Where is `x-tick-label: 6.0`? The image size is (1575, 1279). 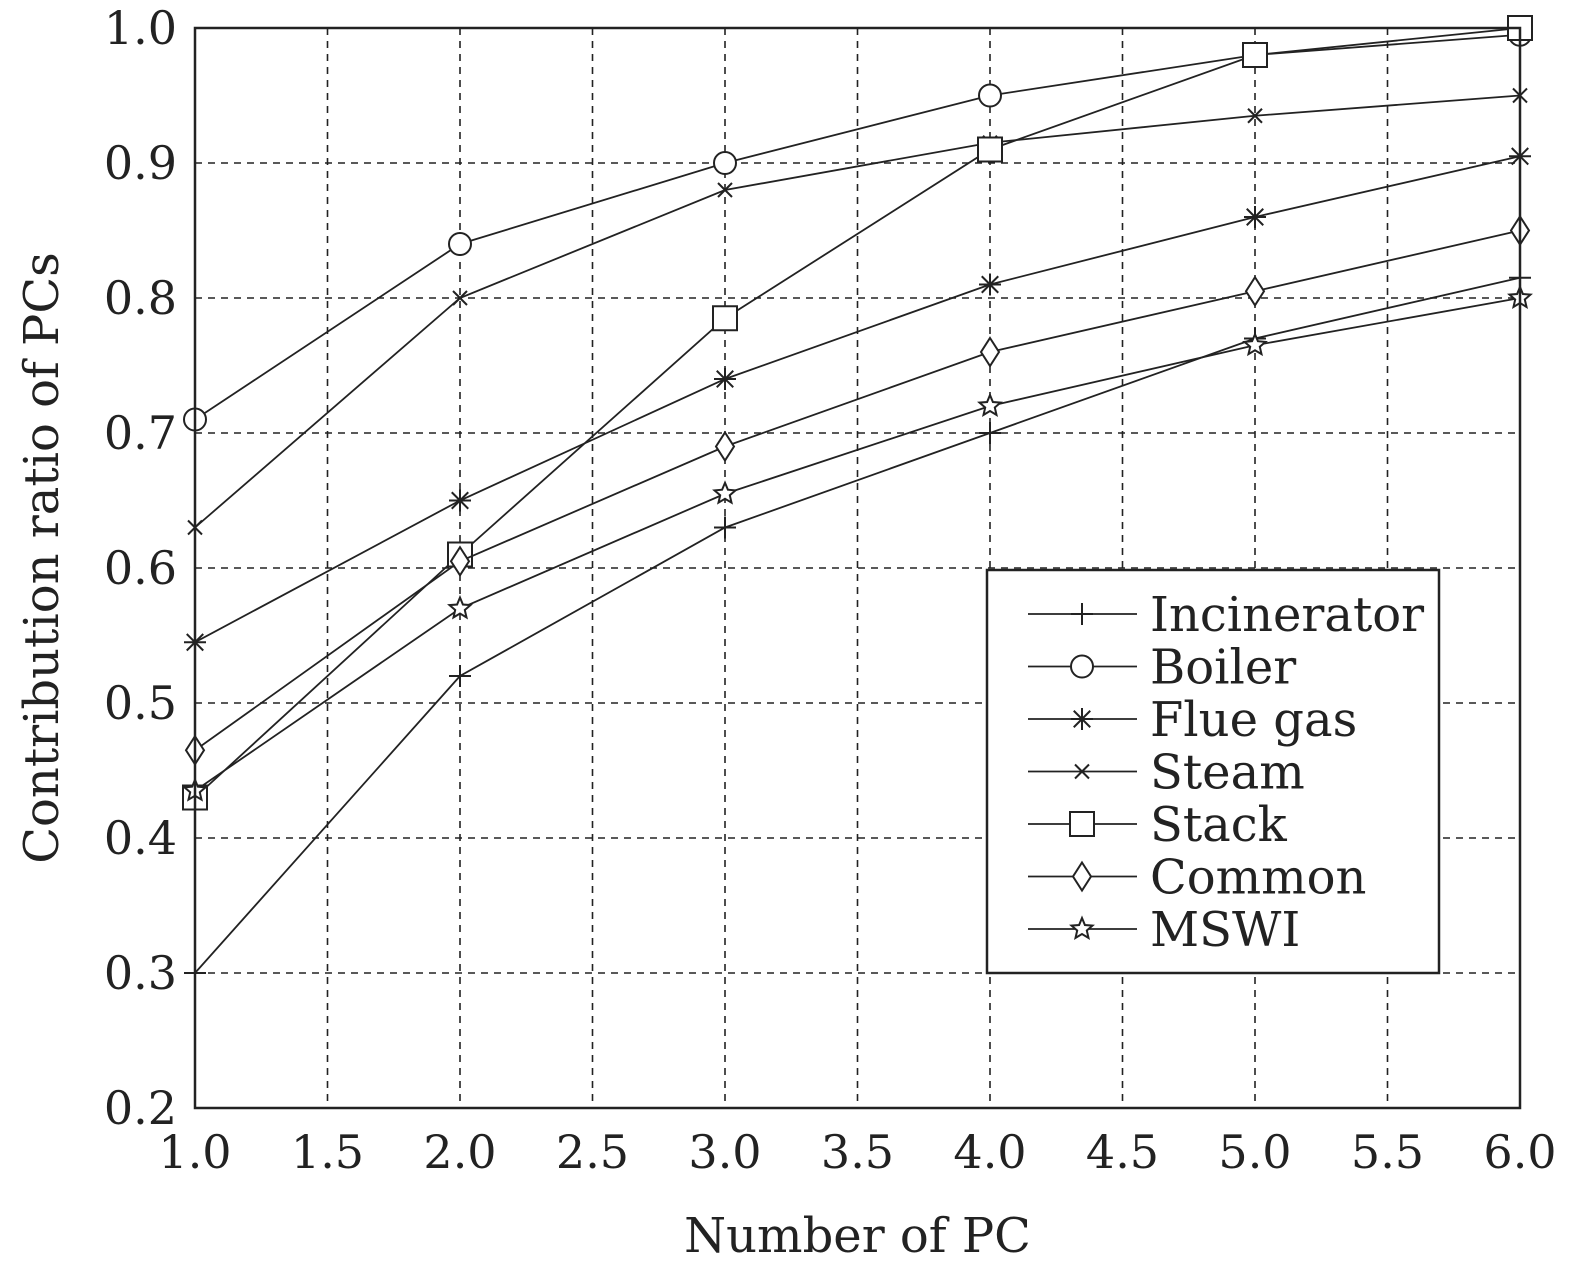 x-tick-label: 6.0 is located at coordinates (1519, 1152).